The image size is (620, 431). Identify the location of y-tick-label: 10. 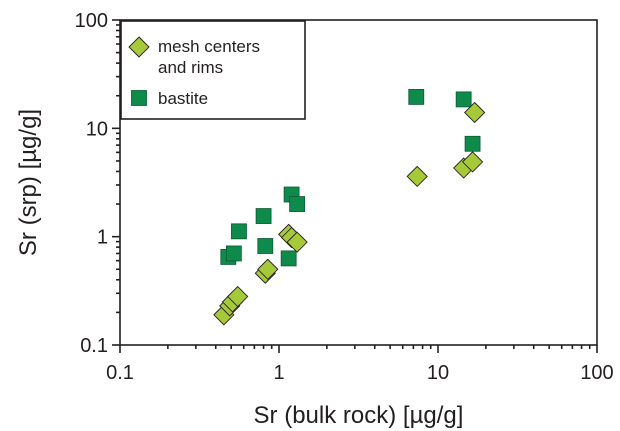
(97, 129).